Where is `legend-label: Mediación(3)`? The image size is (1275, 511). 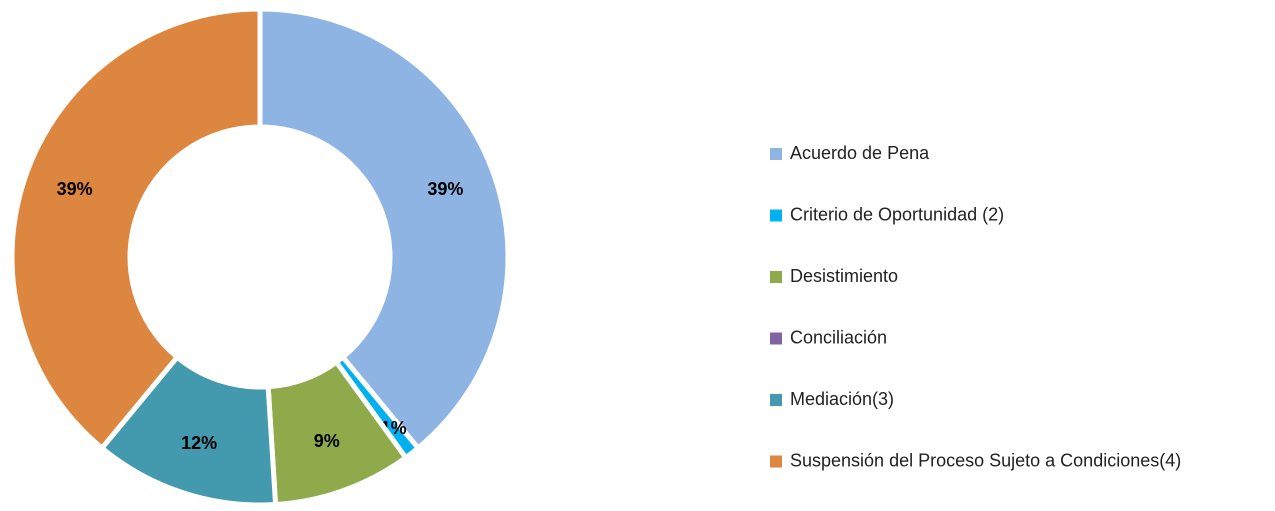
legend-label: Mediación(3) is located at coordinates (842, 399).